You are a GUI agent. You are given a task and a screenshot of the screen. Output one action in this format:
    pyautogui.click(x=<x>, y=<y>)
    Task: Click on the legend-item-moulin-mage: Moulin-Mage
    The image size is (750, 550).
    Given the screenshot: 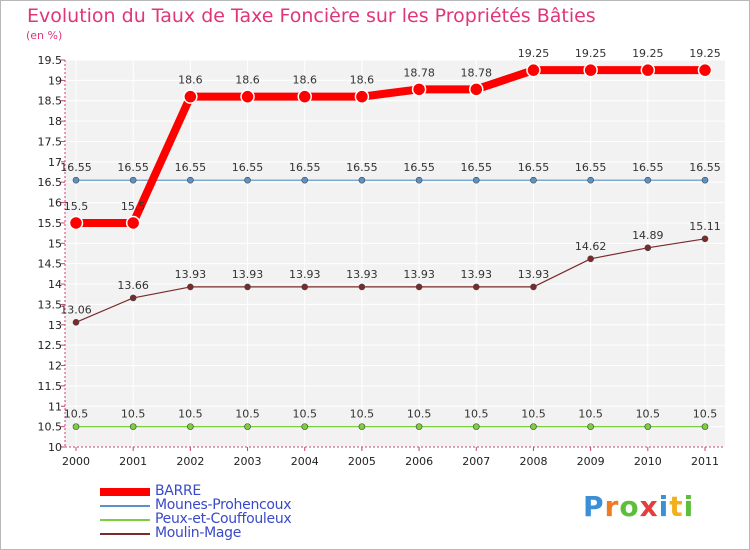 What is the action you would take?
    pyautogui.click(x=230, y=533)
    